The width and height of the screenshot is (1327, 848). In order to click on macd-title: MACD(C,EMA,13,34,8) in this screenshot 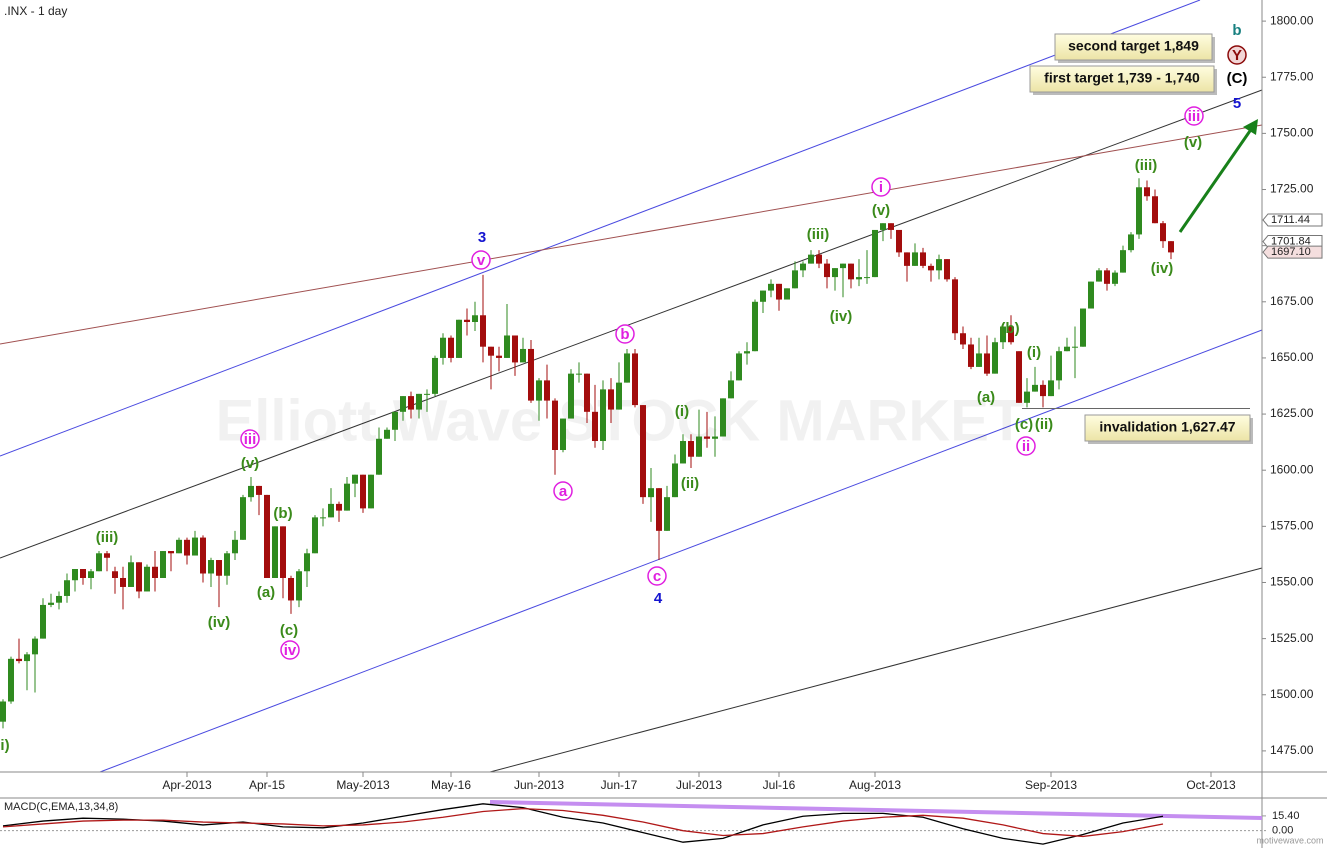, I will do `click(61, 807)`.